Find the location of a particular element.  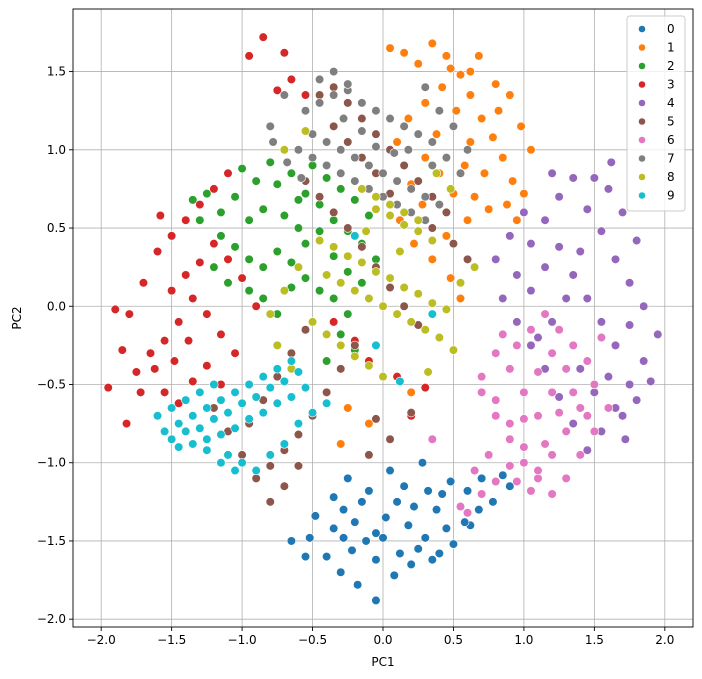

series-2-points is located at coordinates (284, 261).